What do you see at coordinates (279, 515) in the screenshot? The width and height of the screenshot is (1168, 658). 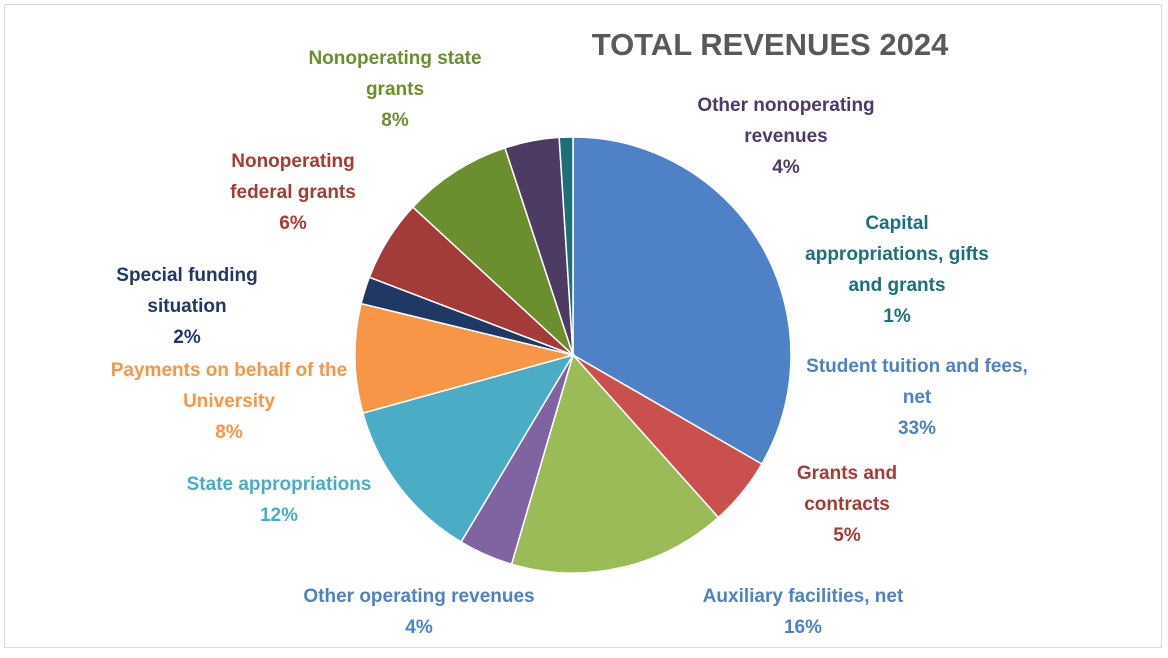 I see `value-label: 12%` at bounding box center [279, 515].